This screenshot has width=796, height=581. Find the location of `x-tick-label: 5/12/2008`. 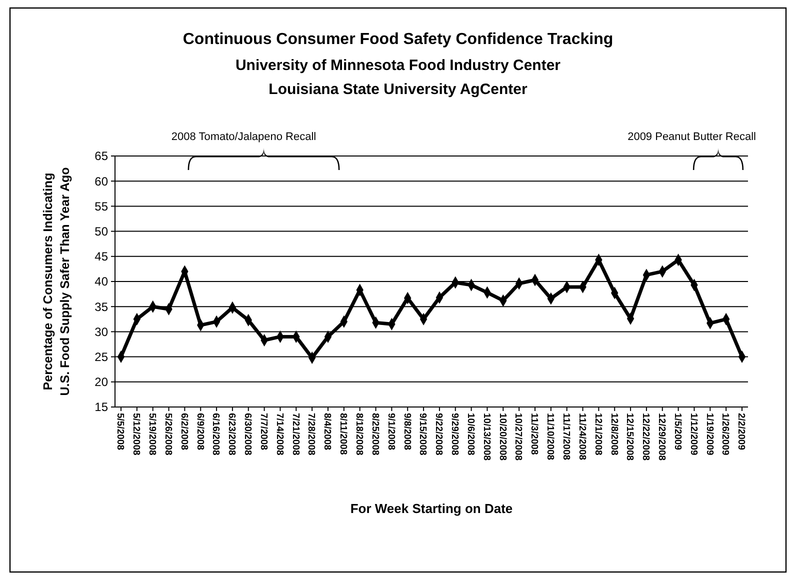

x-tick-label: 5/12/2008 is located at coordinates (136, 434).